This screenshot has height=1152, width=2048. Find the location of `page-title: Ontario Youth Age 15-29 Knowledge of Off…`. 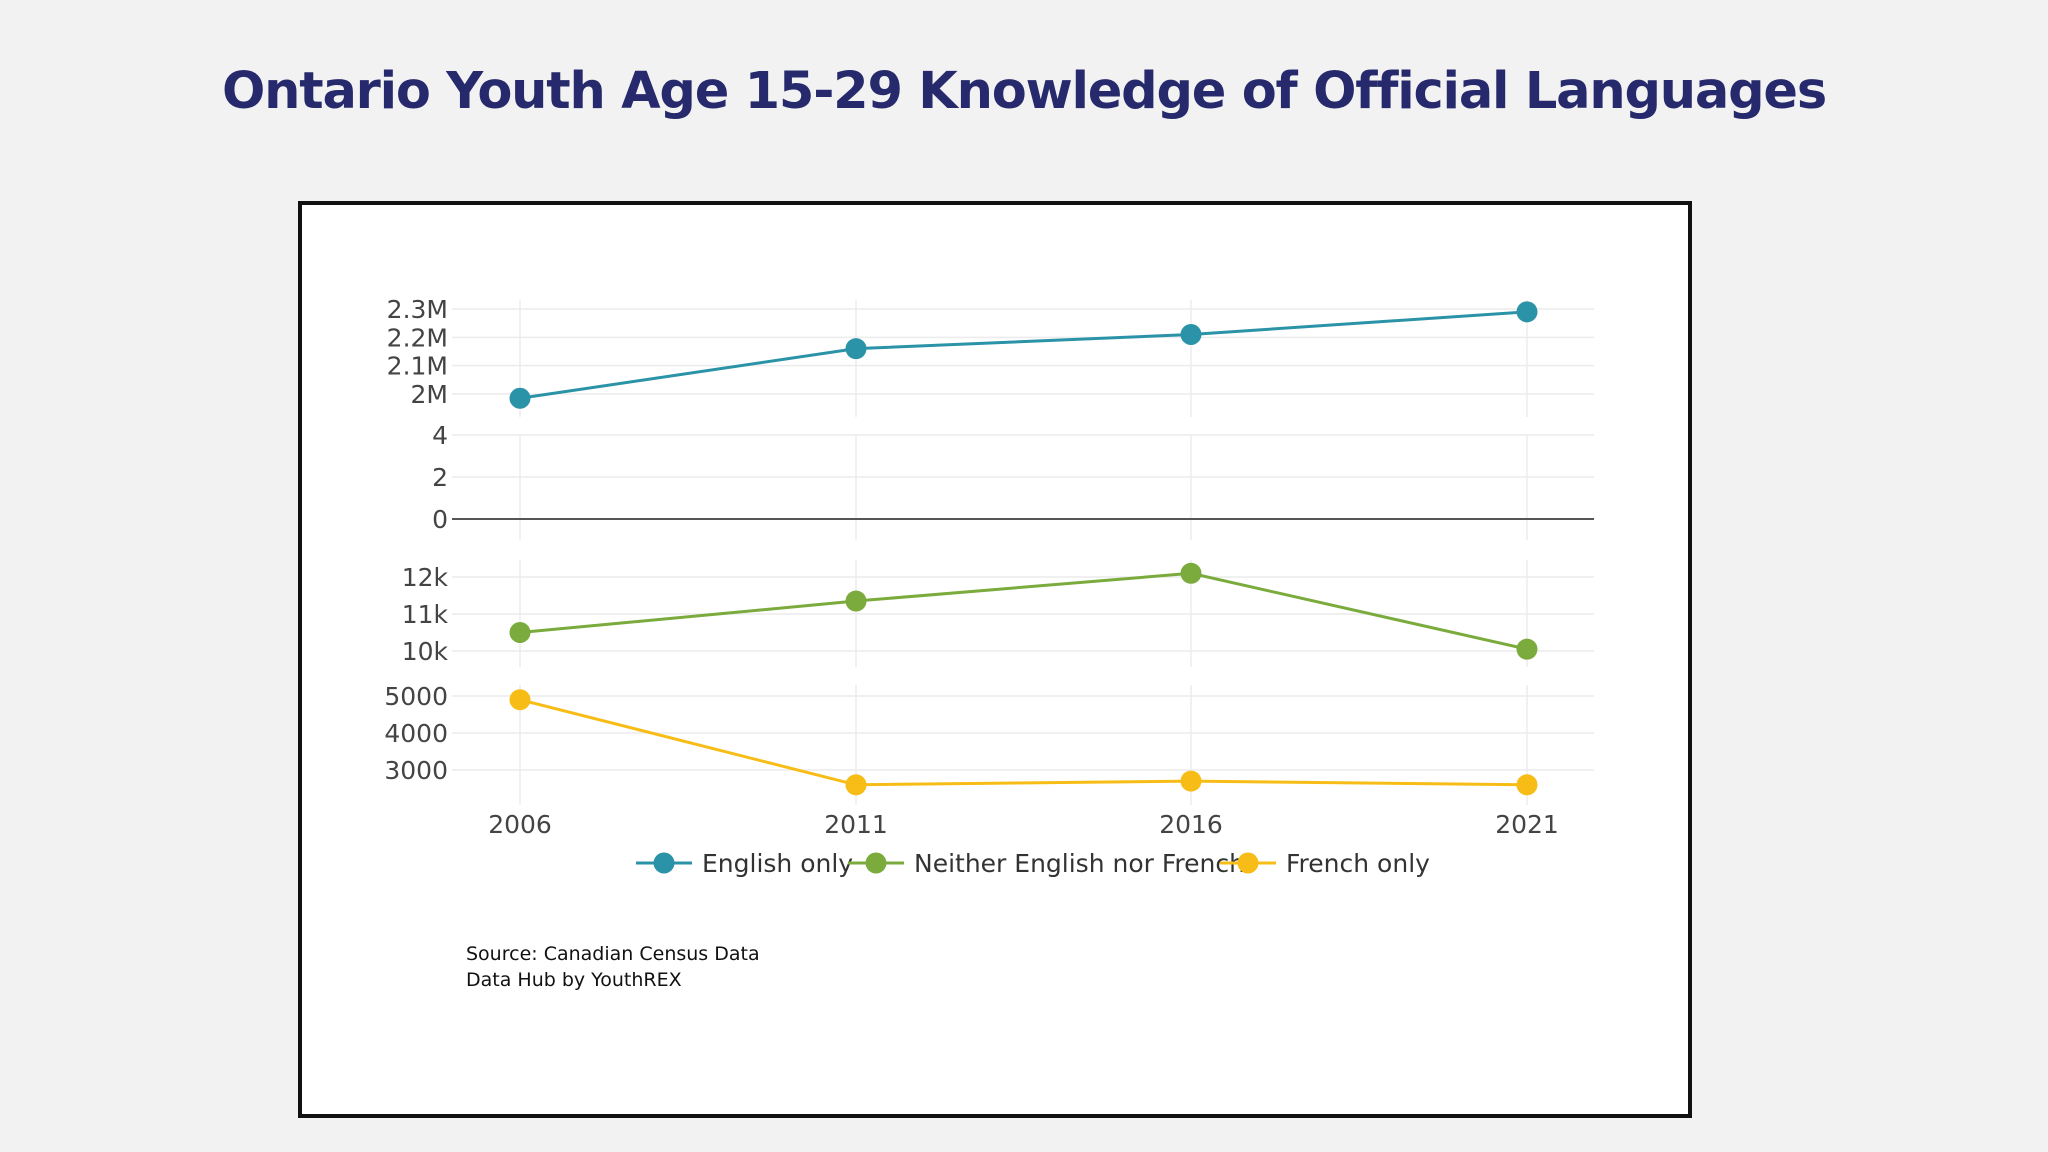

page-title: Ontario Youth Age 15-29 Knowledge of Off… is located at coordinates (1024, 91).